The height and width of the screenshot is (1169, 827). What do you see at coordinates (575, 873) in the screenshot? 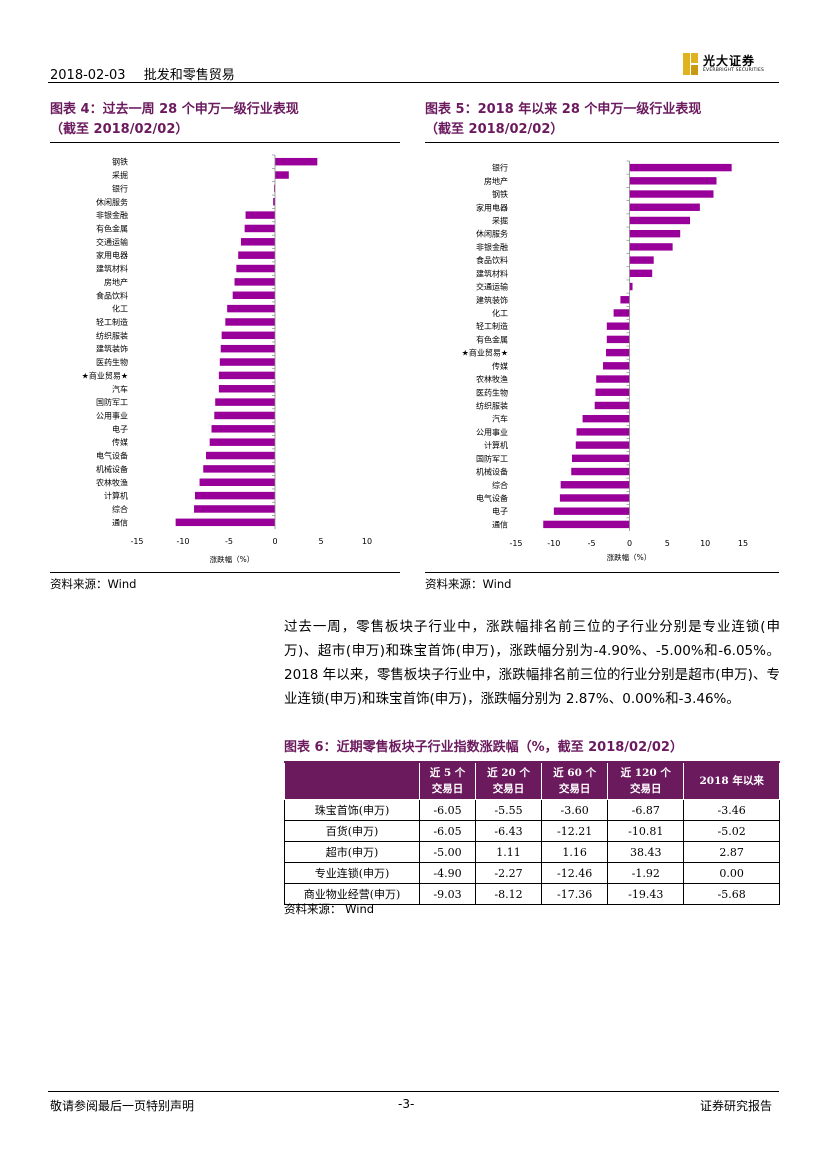
I see `table-cell: -12.46` at bounding box center [575, 873].